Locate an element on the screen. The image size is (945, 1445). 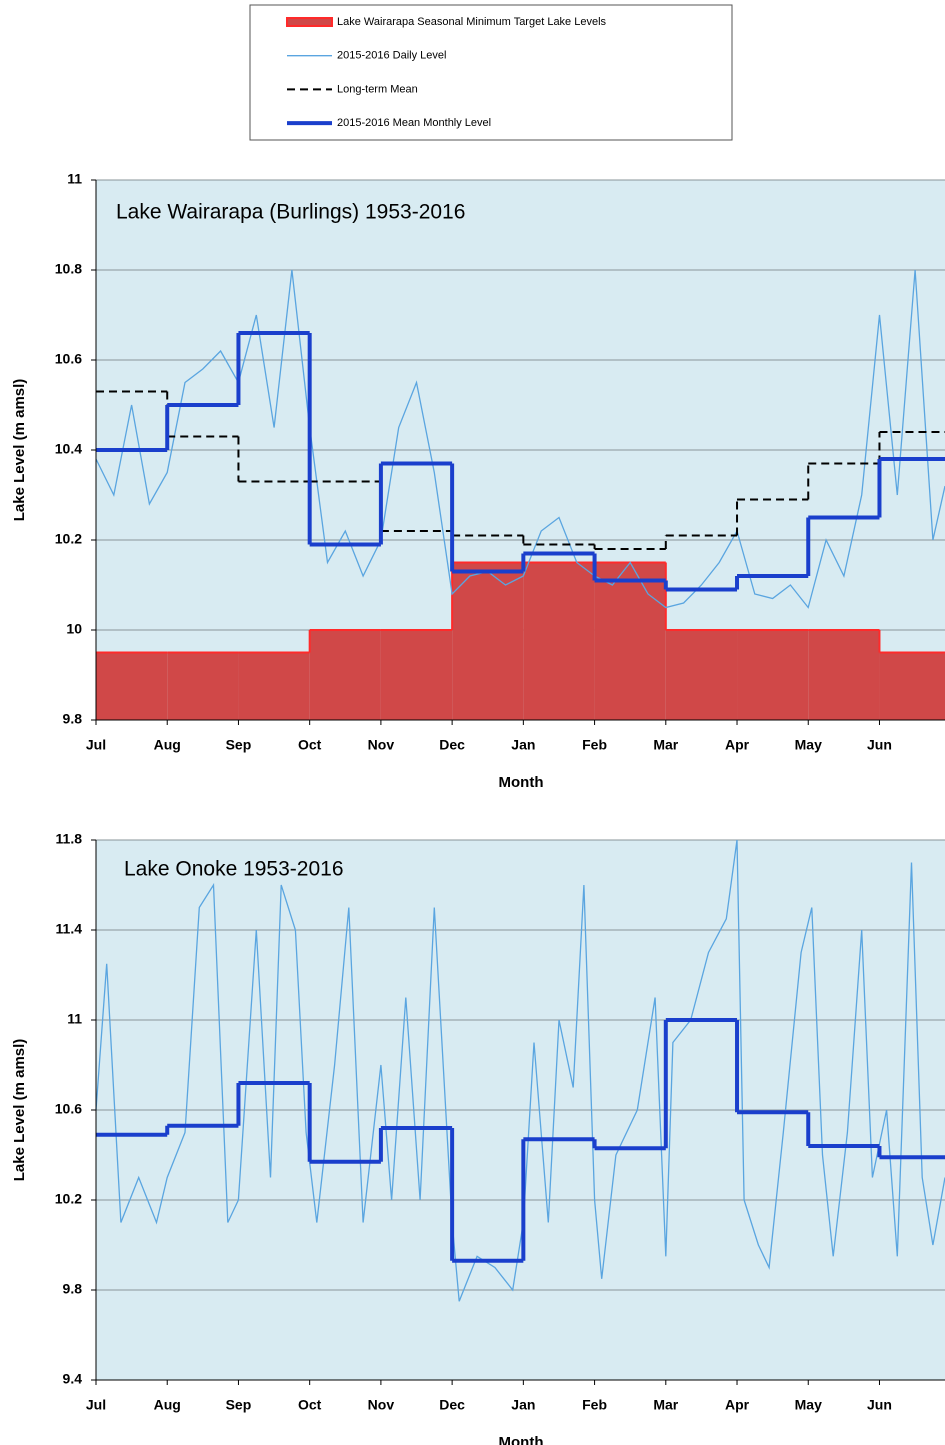
chart-title: Lake Onoke 1953-2016 is located at coordinates (234, 869).